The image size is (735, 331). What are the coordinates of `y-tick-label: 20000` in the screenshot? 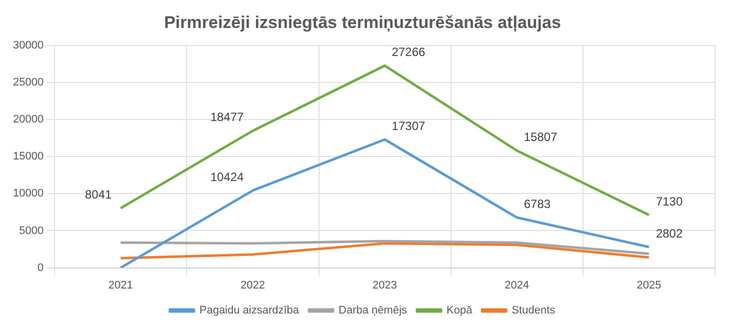 It's located at (28, 120).